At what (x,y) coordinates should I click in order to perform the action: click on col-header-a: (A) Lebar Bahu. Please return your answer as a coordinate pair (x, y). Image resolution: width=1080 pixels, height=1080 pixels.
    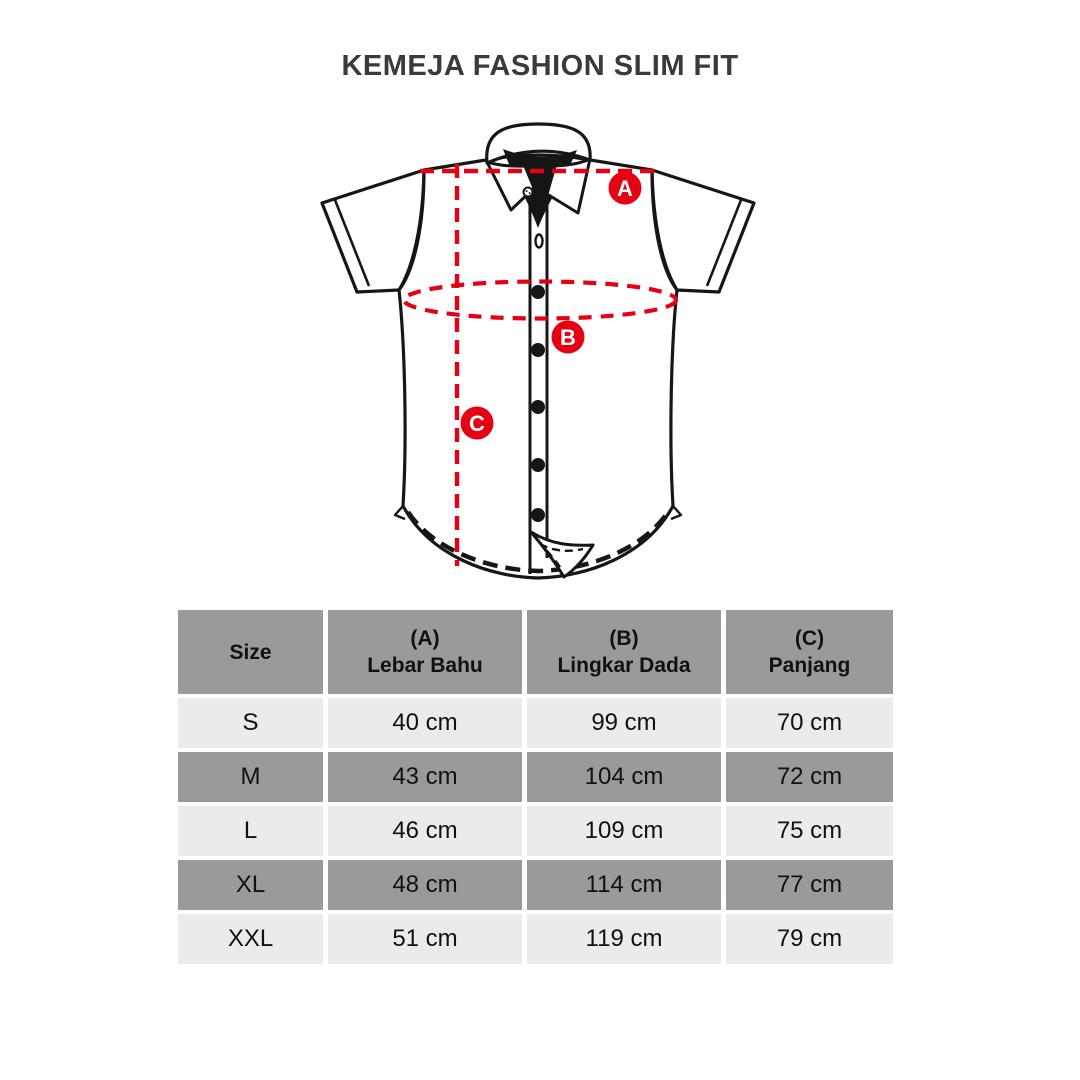
    Looking at the image, I should click on (425, 652).